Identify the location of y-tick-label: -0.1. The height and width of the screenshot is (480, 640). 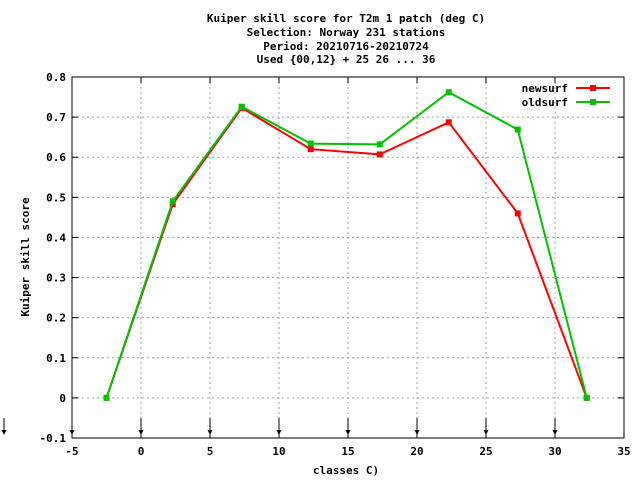
(53, 438).